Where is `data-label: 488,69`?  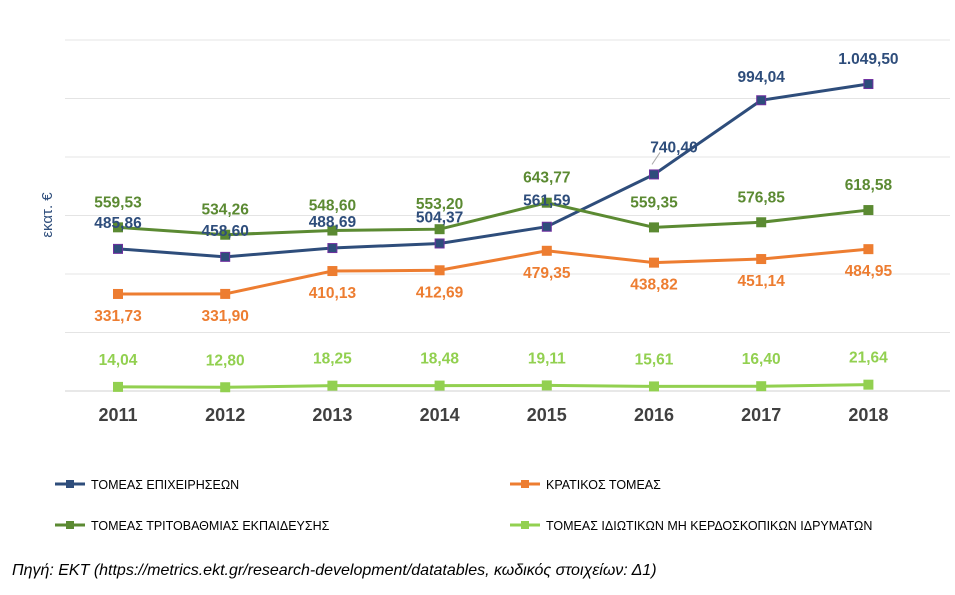 data-label: 488,69 is located at coordinates (333, 222).